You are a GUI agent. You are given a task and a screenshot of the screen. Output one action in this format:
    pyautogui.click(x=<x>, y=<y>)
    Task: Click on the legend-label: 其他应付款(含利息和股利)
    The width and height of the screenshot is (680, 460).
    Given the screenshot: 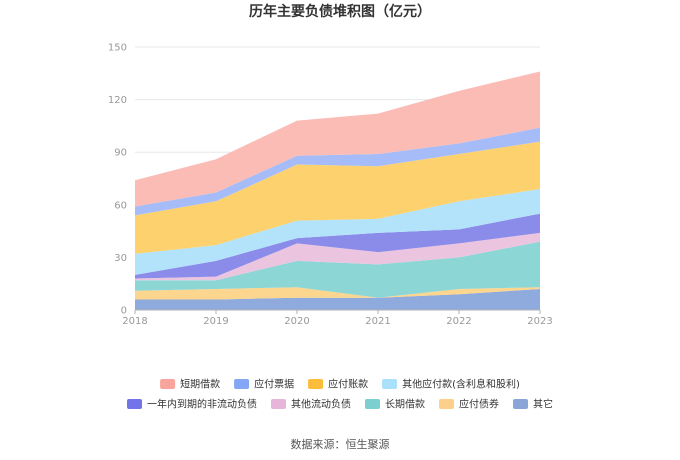 What is the action you would take?
    pyautogui.click(x=461, y=384)
    